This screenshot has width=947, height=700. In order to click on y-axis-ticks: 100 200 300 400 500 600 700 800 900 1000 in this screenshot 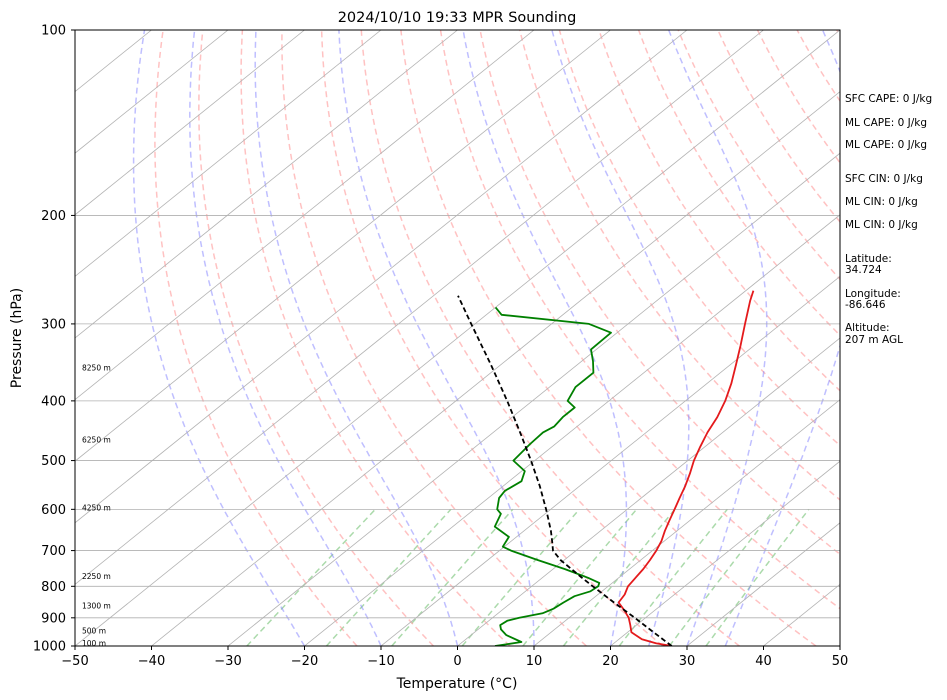, I will do `click(54, 339)`.